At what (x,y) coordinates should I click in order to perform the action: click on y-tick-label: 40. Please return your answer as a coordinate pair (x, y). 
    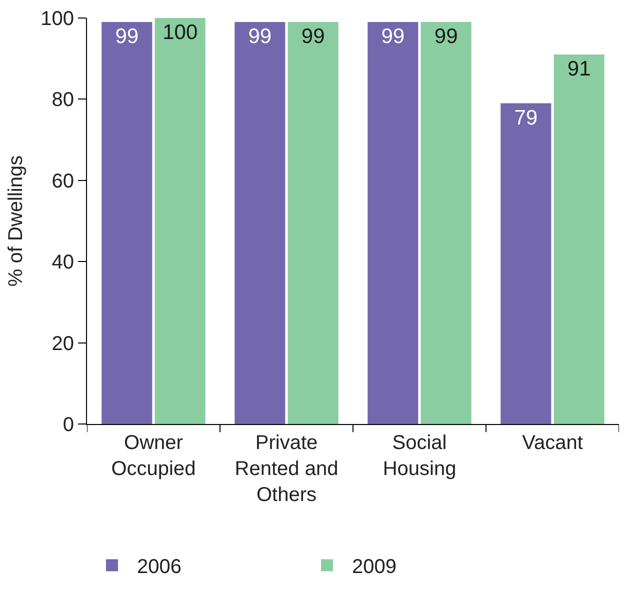
    Looking at the image, I should click on (63, 263).